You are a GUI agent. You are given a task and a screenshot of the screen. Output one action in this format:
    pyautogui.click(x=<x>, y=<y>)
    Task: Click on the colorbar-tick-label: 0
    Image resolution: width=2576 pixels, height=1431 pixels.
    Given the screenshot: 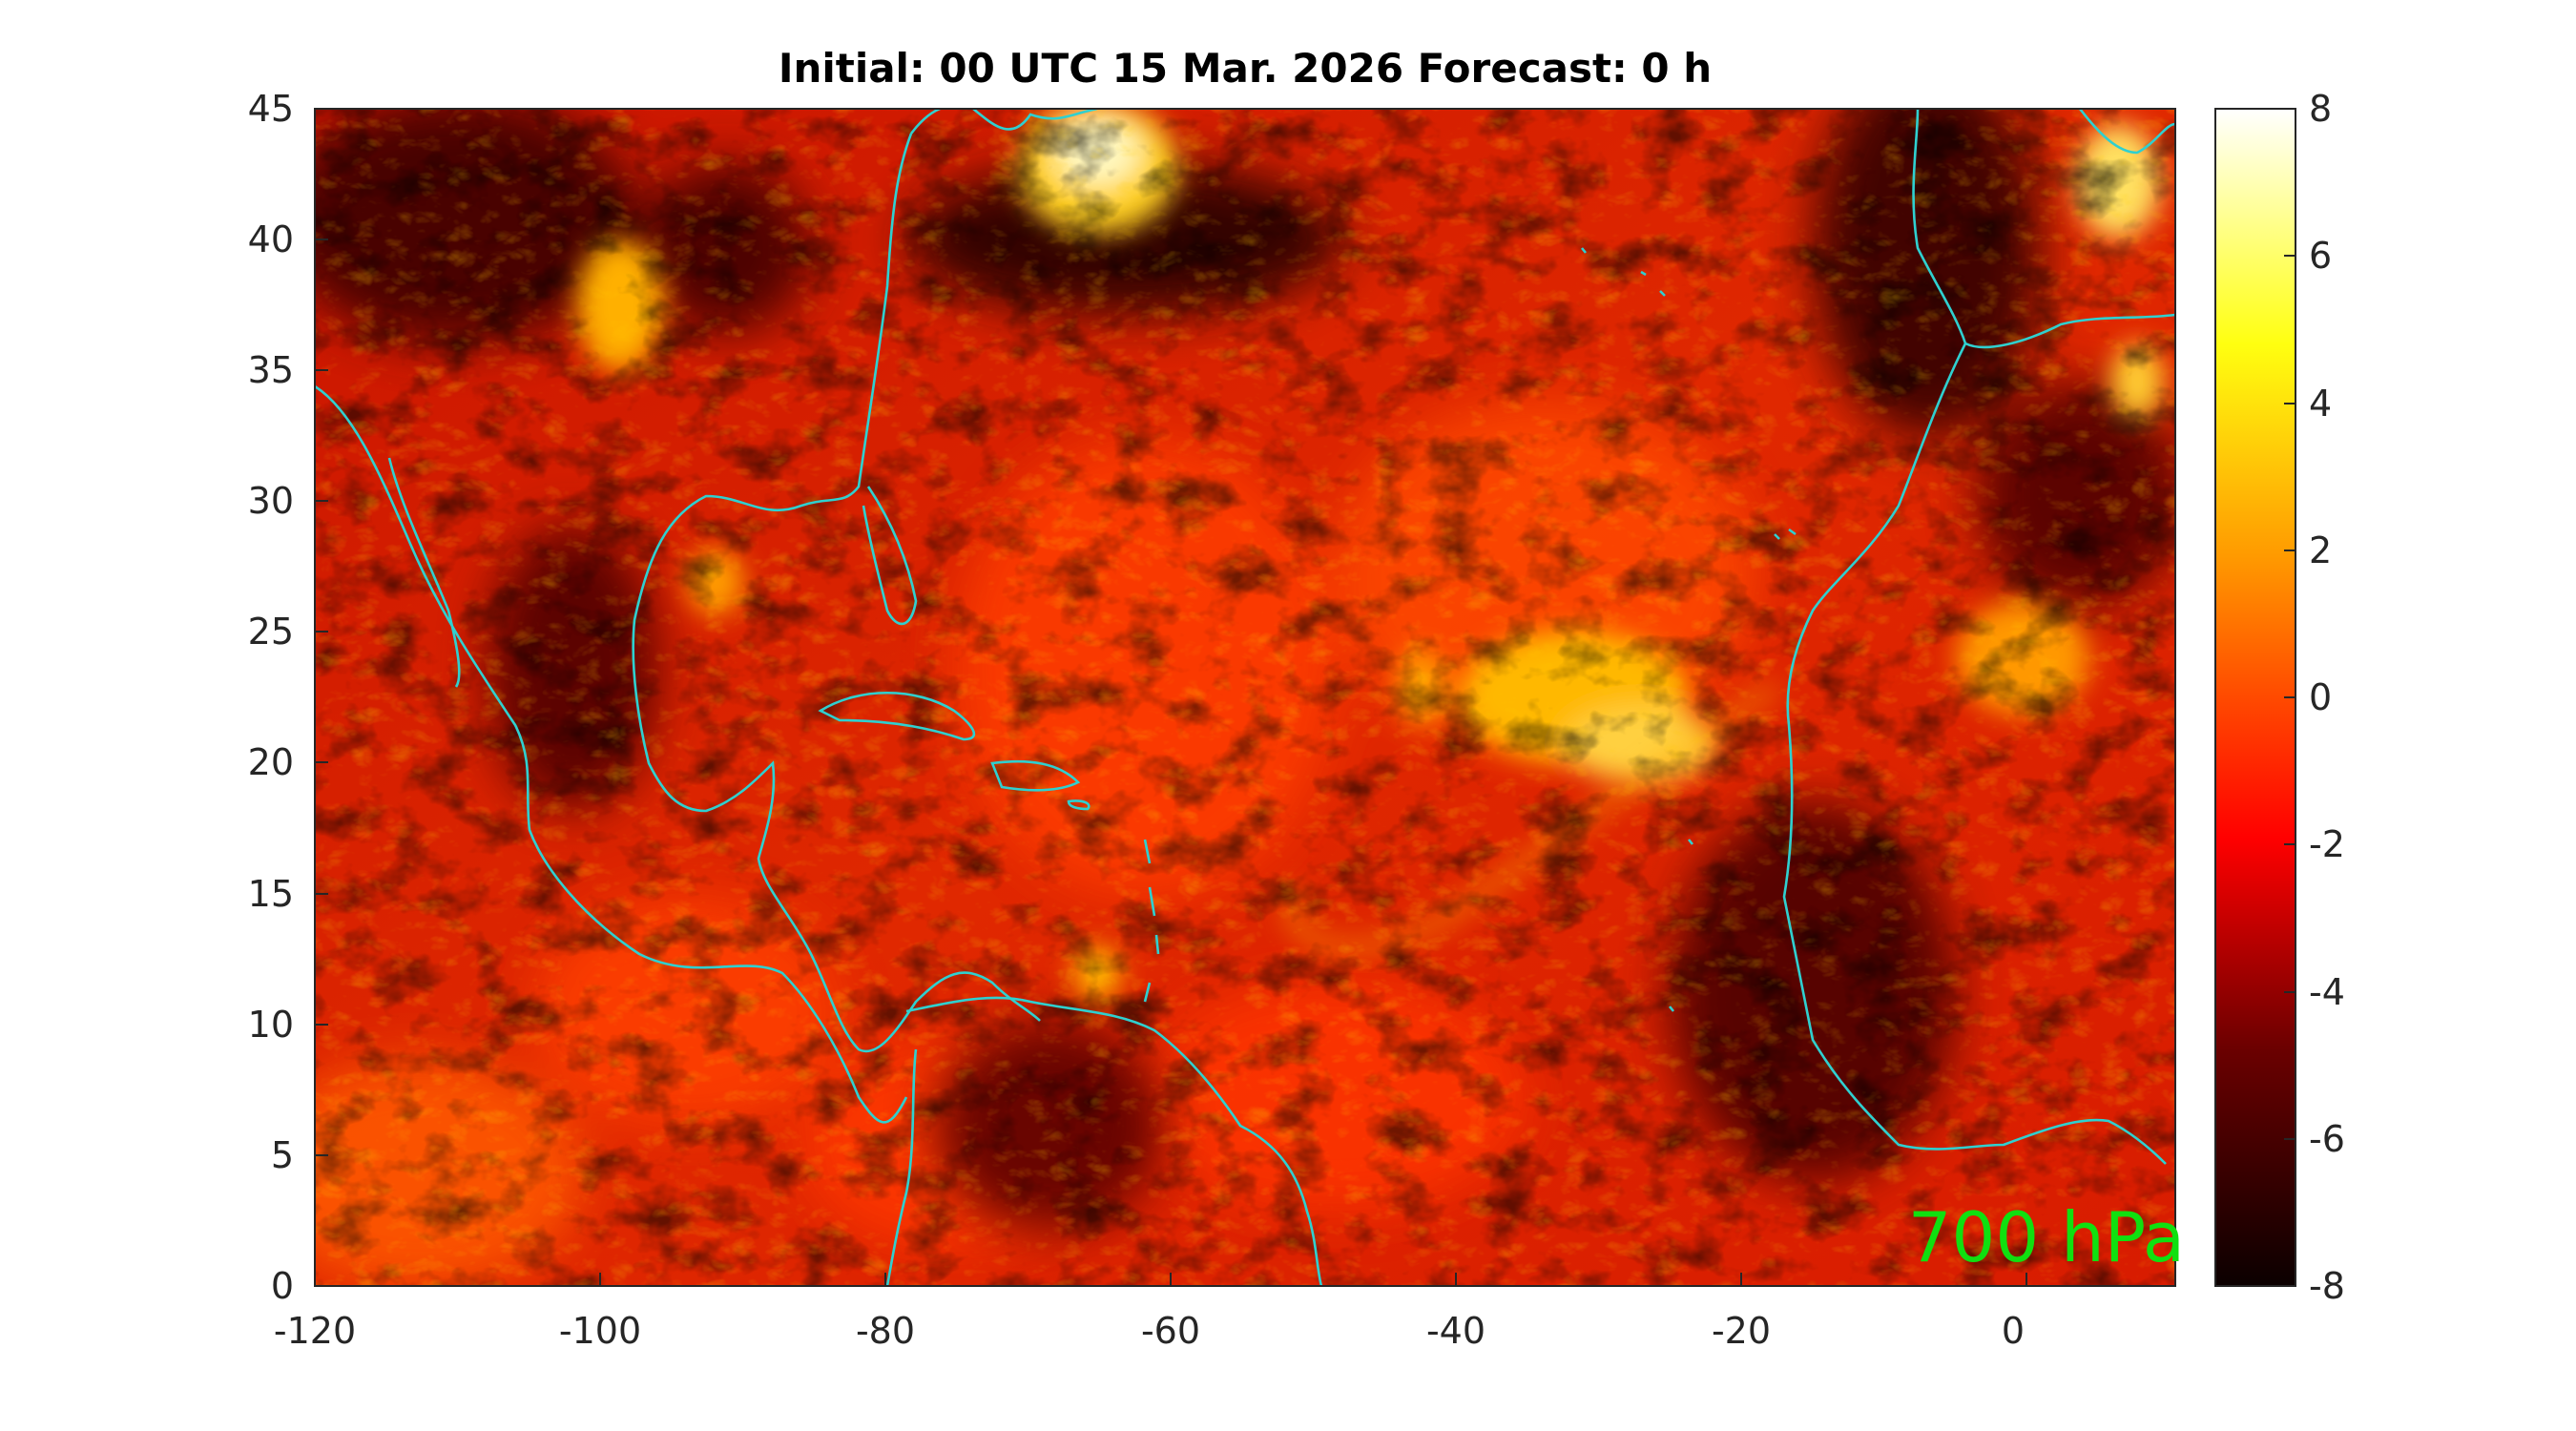 What is the action you would take?
    pyautogui.click(x=2320, y=697)
    